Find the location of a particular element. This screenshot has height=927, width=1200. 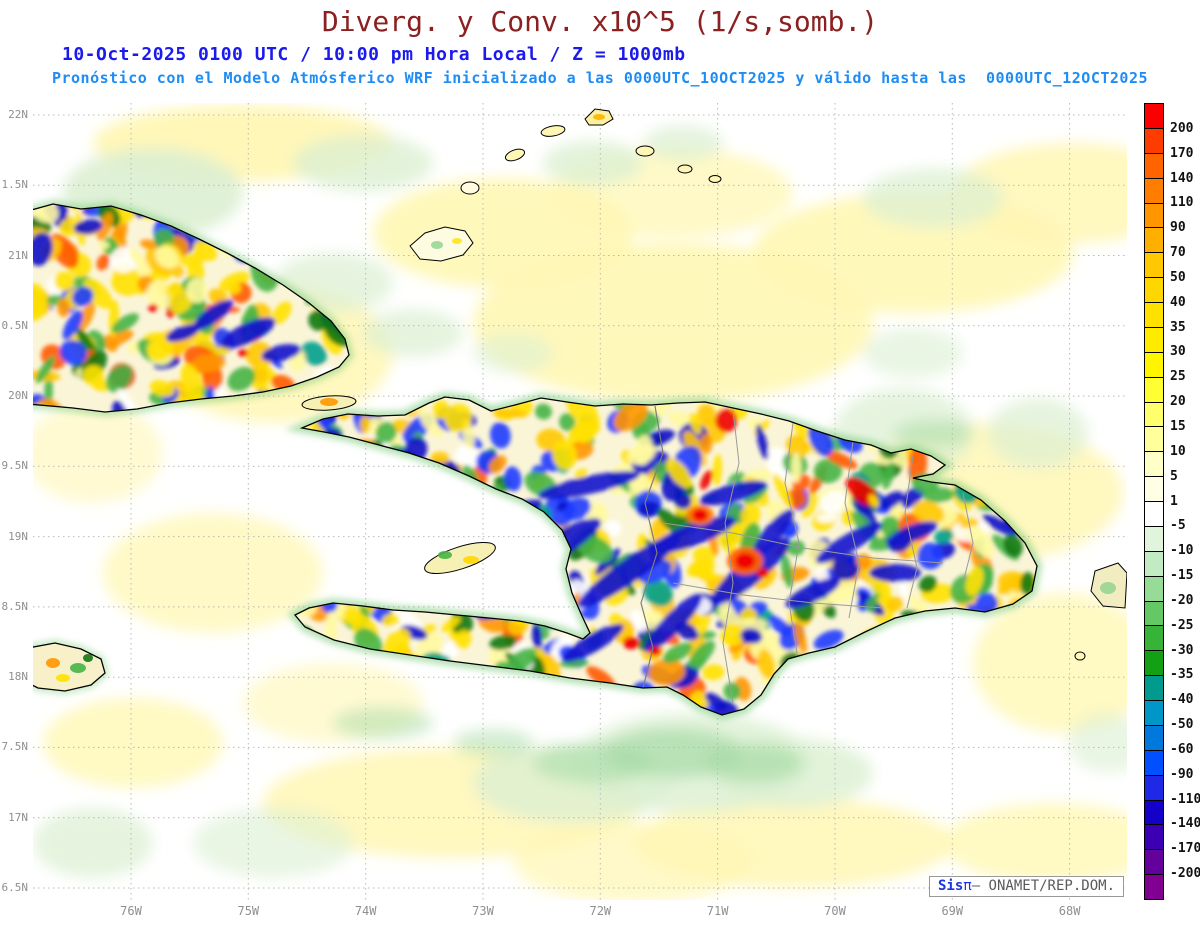

colorbar-level-label: 25 is located at coordinates (1178, 377).